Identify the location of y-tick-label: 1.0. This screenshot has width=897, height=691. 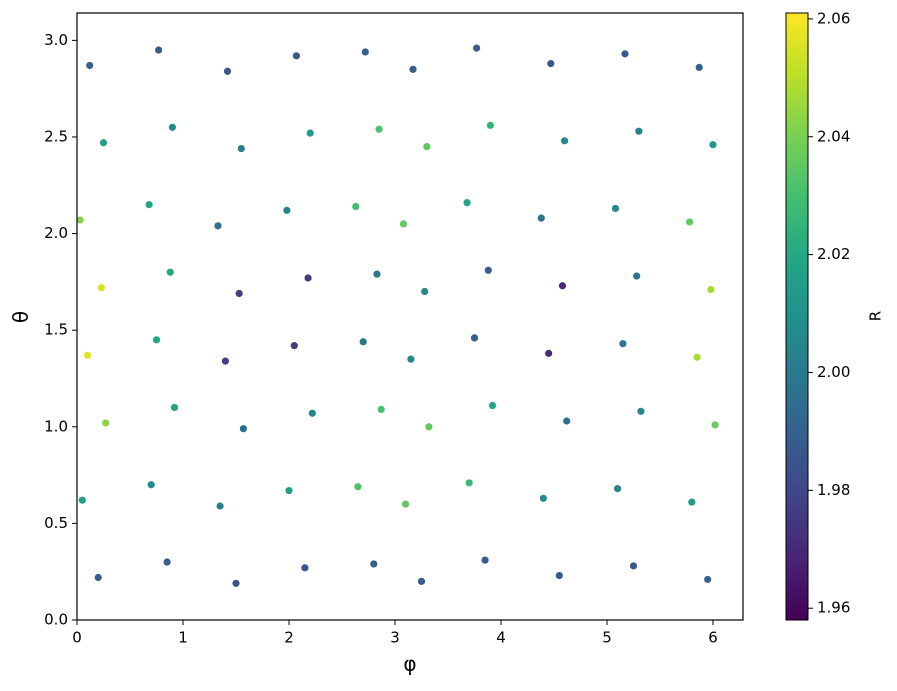
(56, 426).